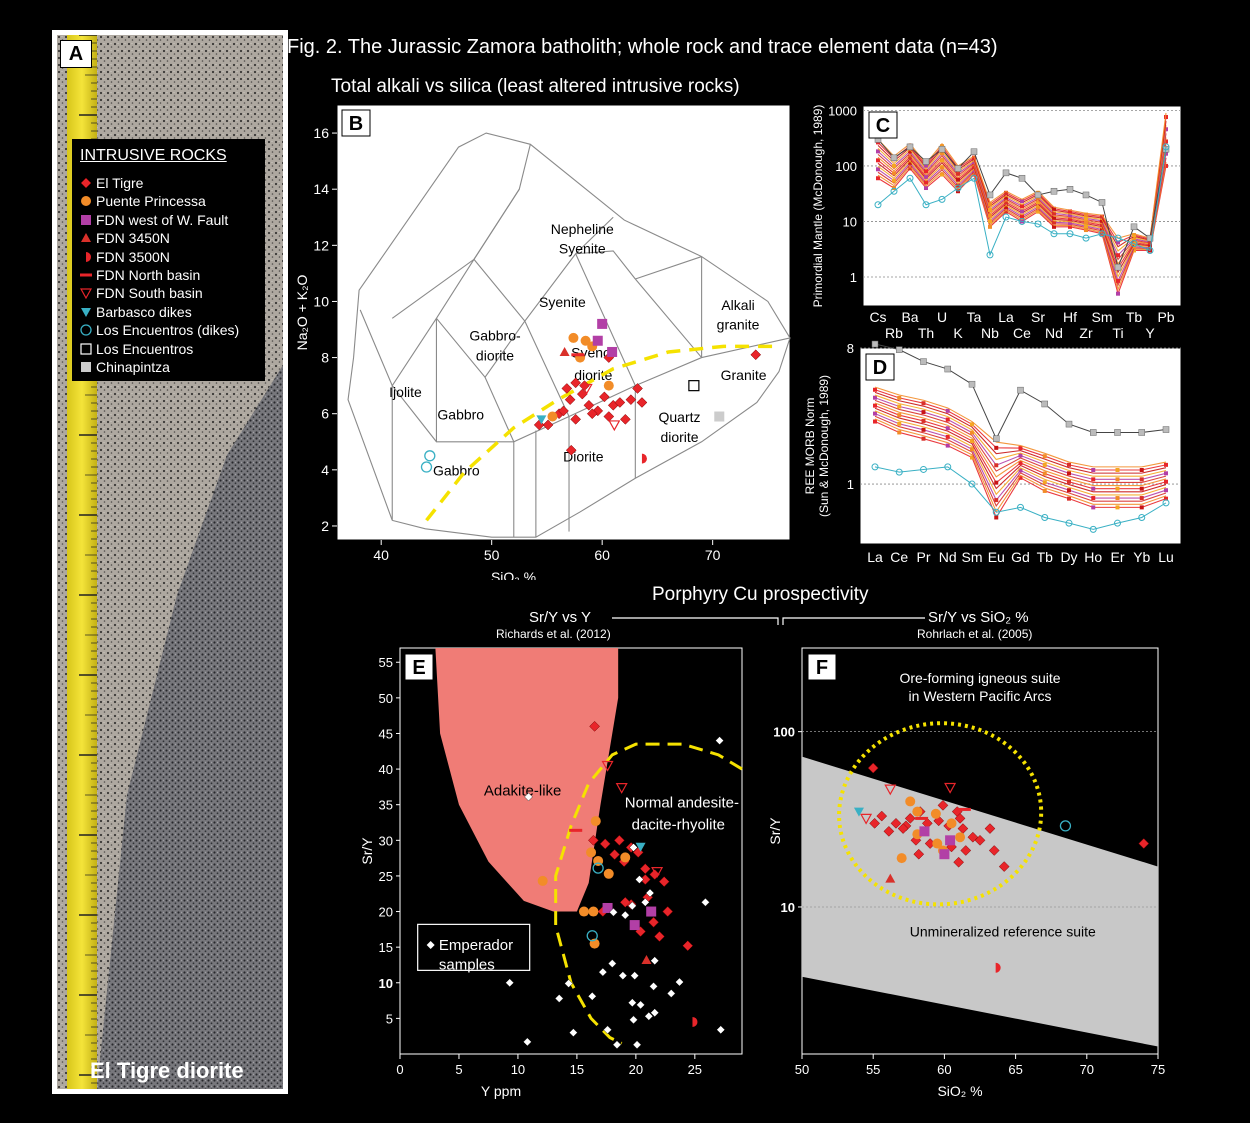 This screenshot has width=1250, height=1123. What do you see at coordinates (136, 349) in the screenshot?
I see `legend-item: Los Encuentros` at bounding box center [136, 349].